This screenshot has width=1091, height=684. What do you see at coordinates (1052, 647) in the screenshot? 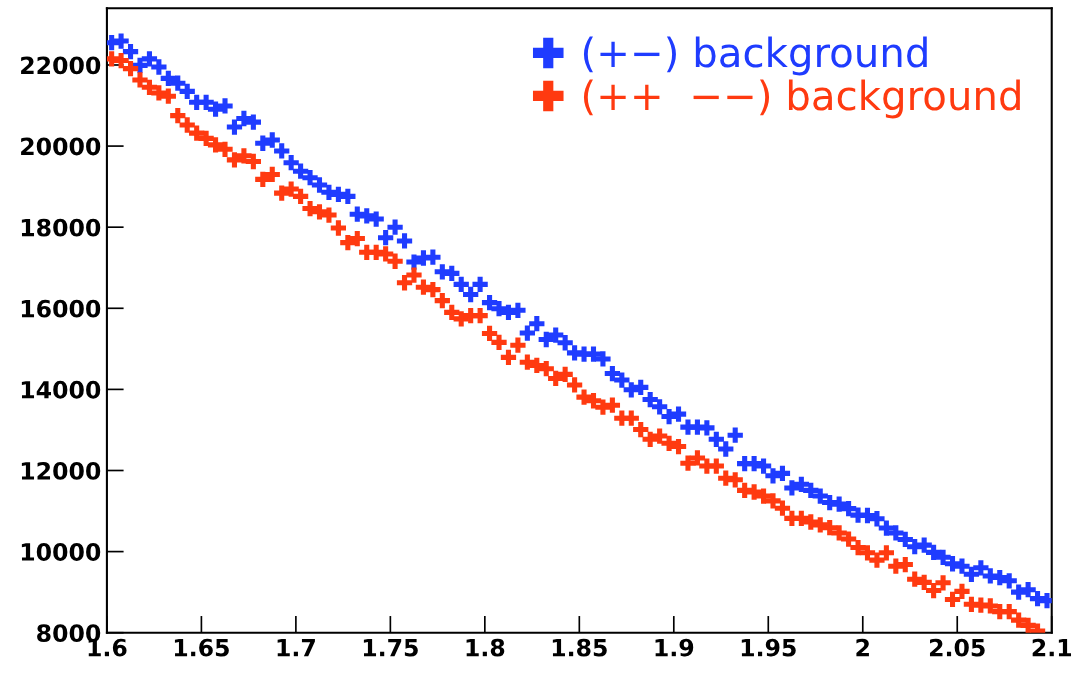
I see `x-tick-label: 2.1` at bounding box center [1052, 647].